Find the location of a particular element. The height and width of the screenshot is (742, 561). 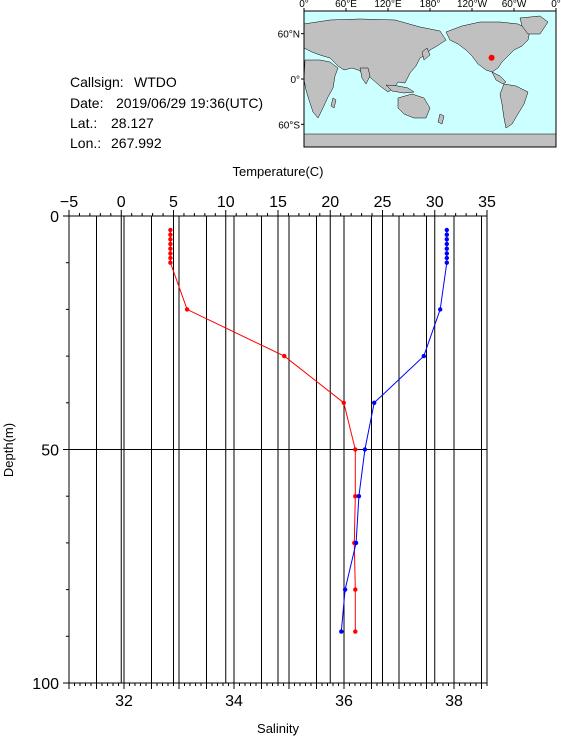

map-latitude-labels: 60°N 0° 60°S is located at coordinates (289, 81).